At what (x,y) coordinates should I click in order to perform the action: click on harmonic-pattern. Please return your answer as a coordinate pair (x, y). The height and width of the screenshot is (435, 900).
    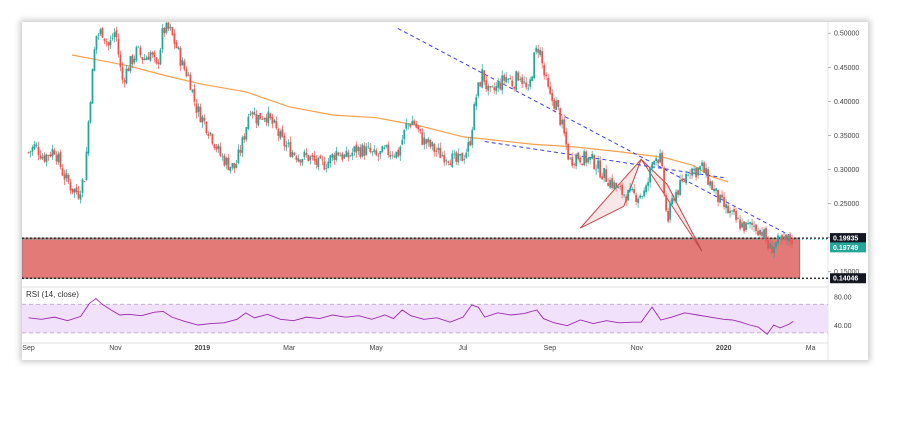
    Looking at the image, I should click on (641, 205).